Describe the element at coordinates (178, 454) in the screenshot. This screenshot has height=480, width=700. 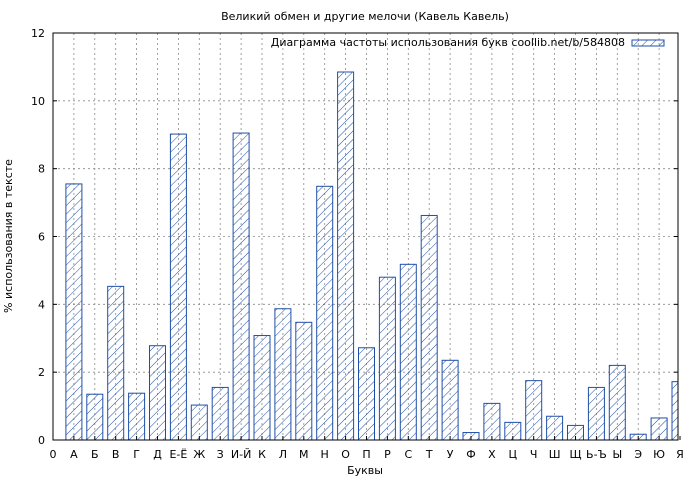
I see `x-tick-label: Е-Ё` at that location.